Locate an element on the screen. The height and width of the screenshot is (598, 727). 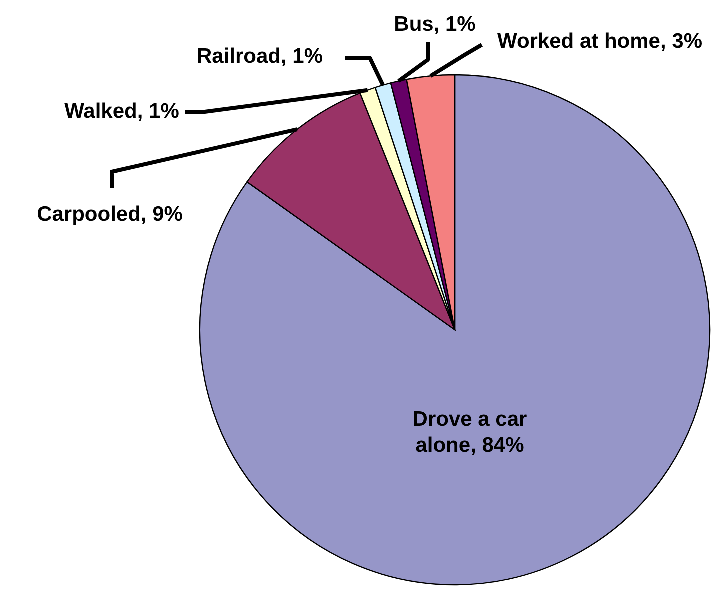
slice-label: Carpooled, 9% is located at coordinates (110, 214).